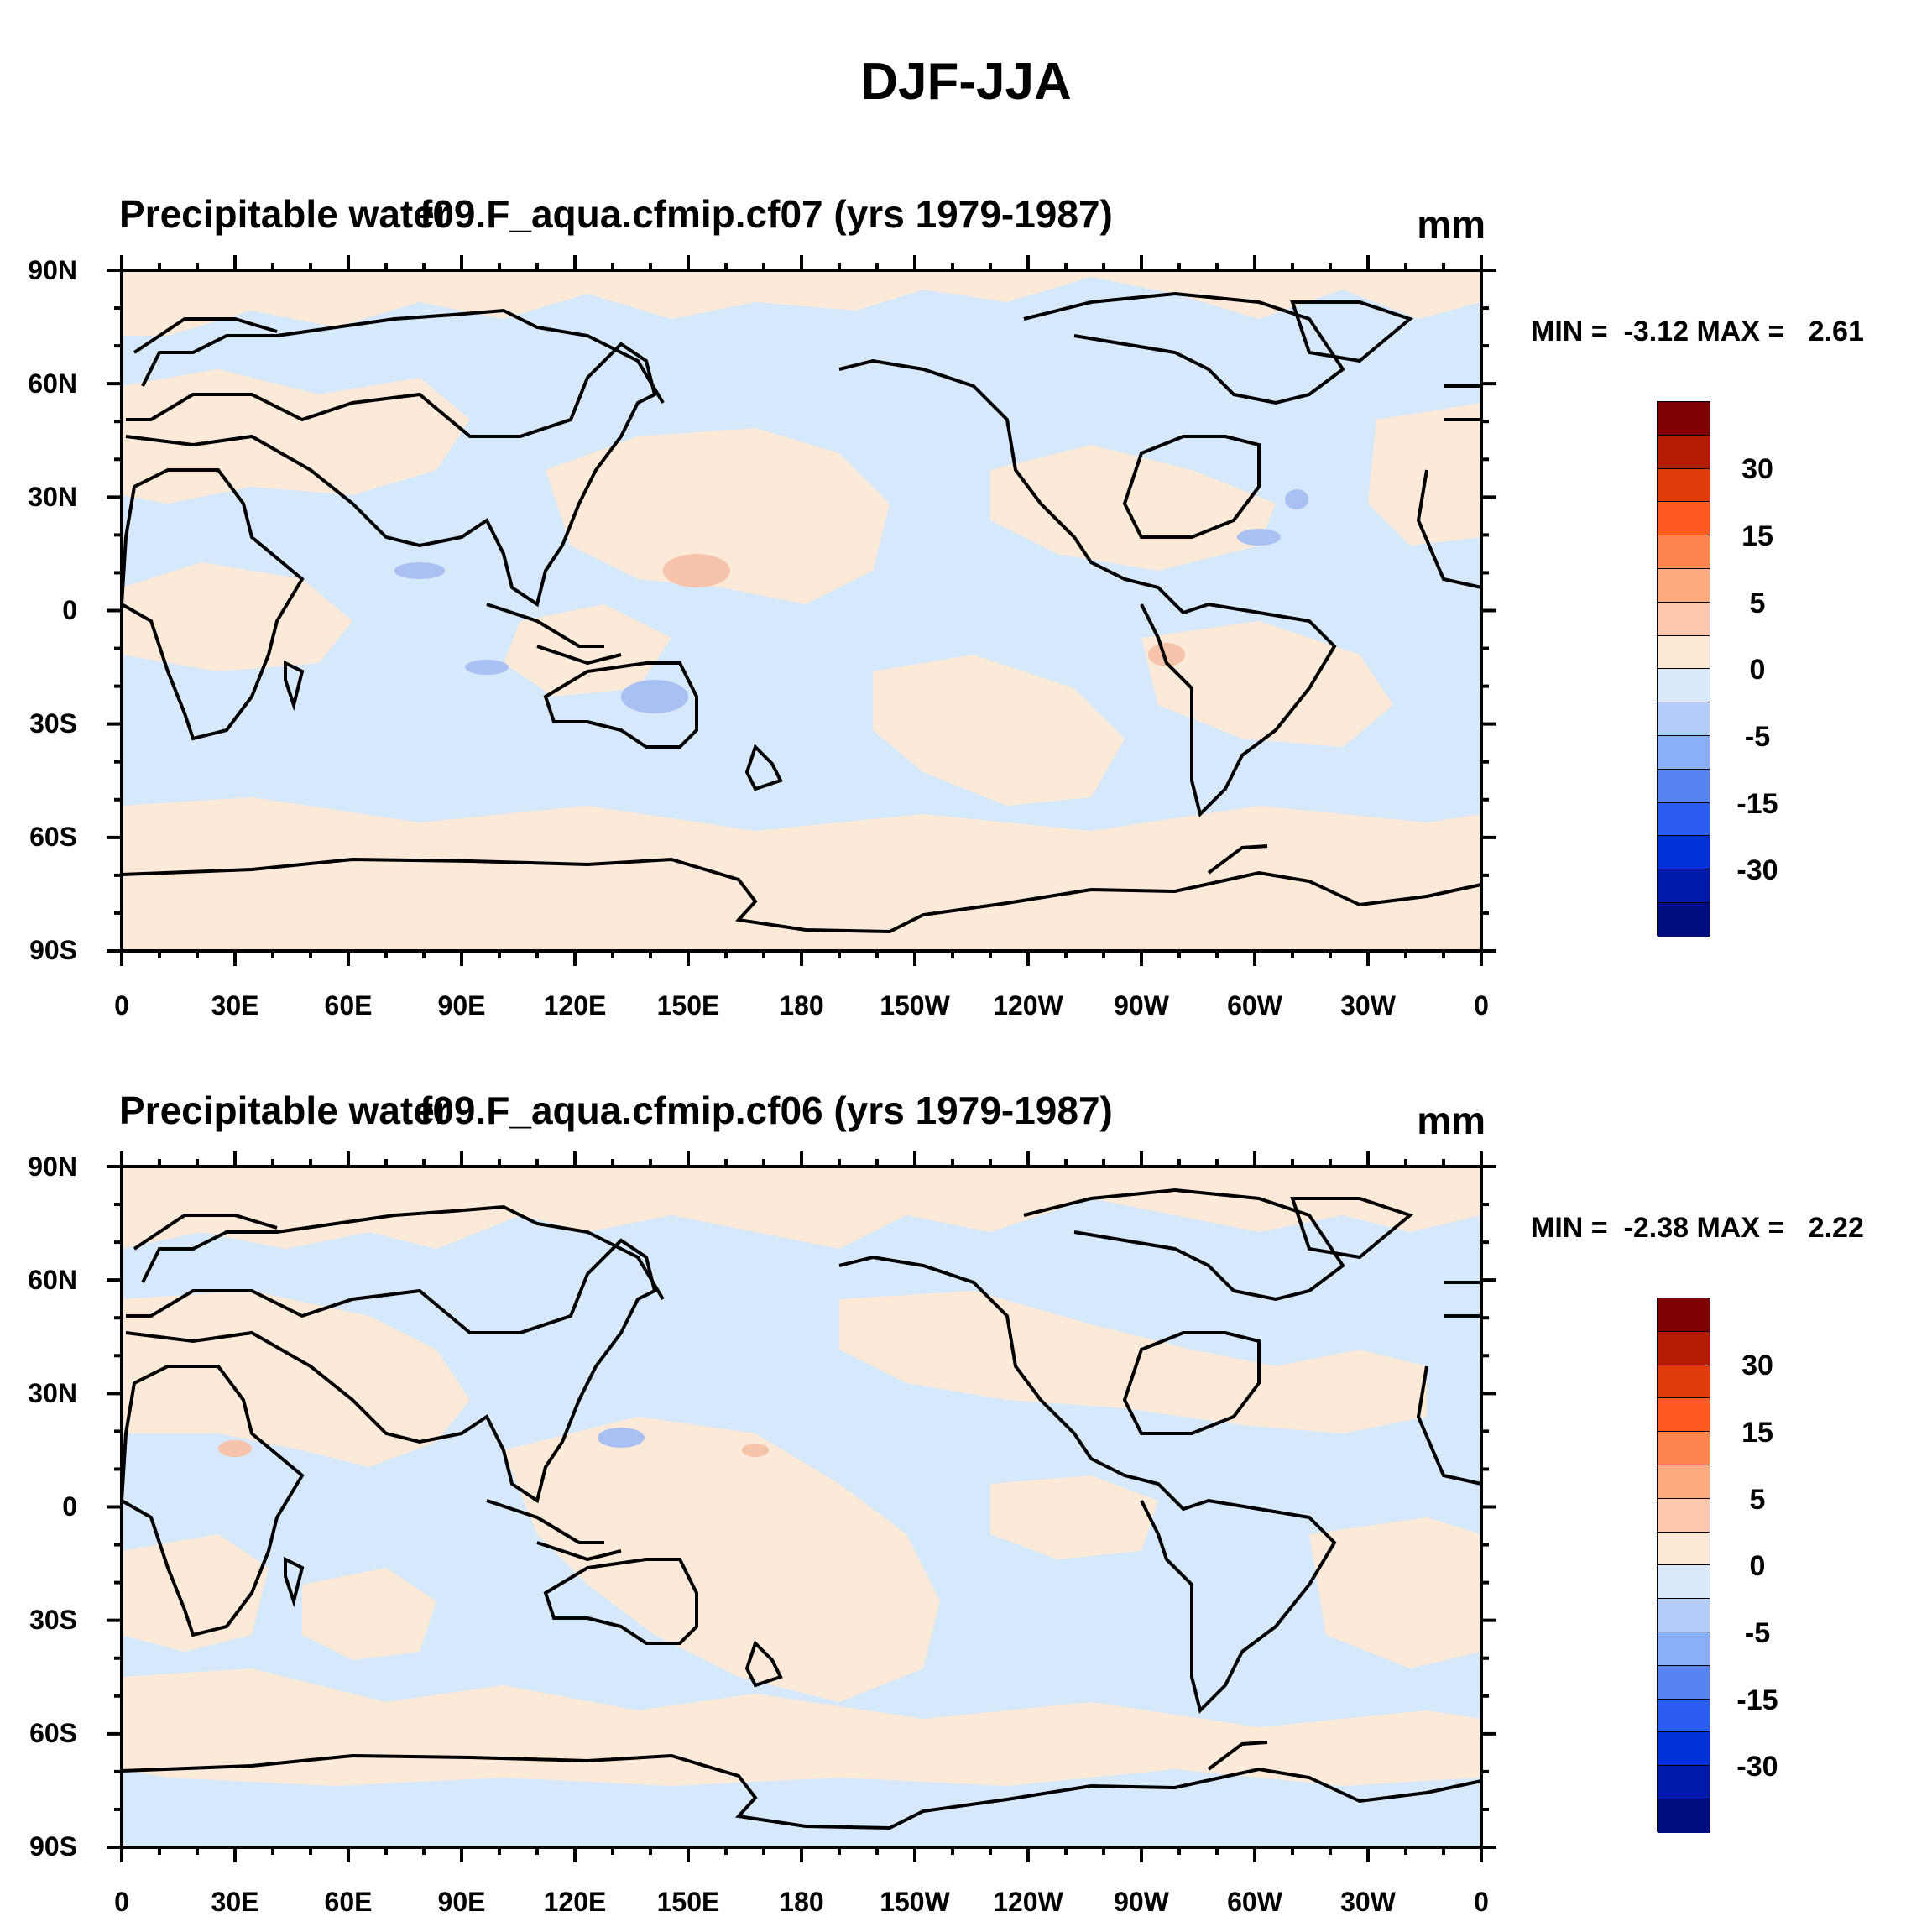  I want to click on x-tick-label: 120E, so click(575, 1902).